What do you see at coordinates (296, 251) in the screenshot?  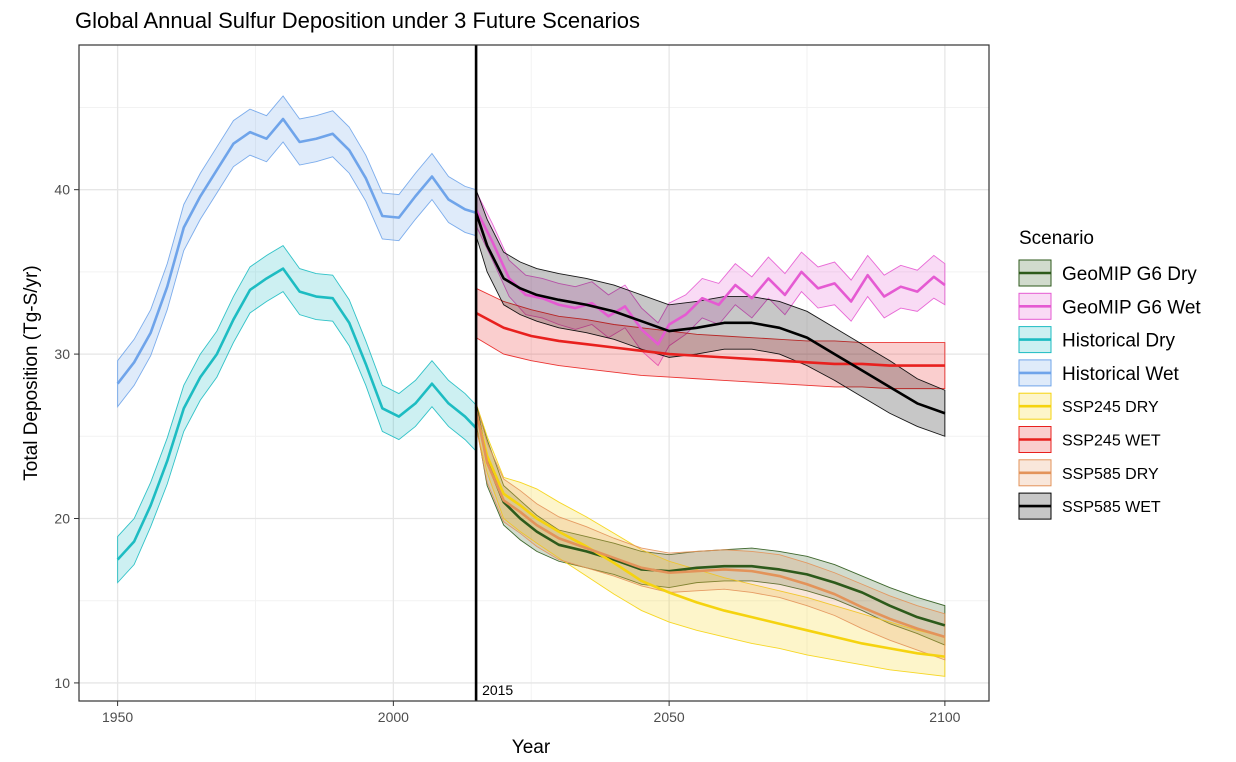 I see `line-historical-wet` at bounding box center [296, 251].